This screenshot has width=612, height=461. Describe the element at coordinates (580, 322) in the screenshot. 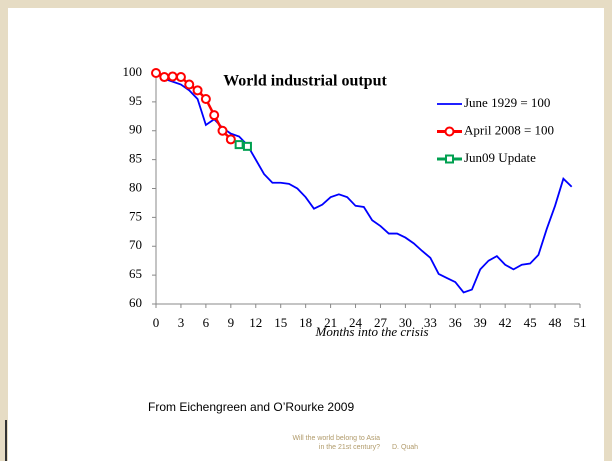

I see `x-tick-label: 51` at that location.